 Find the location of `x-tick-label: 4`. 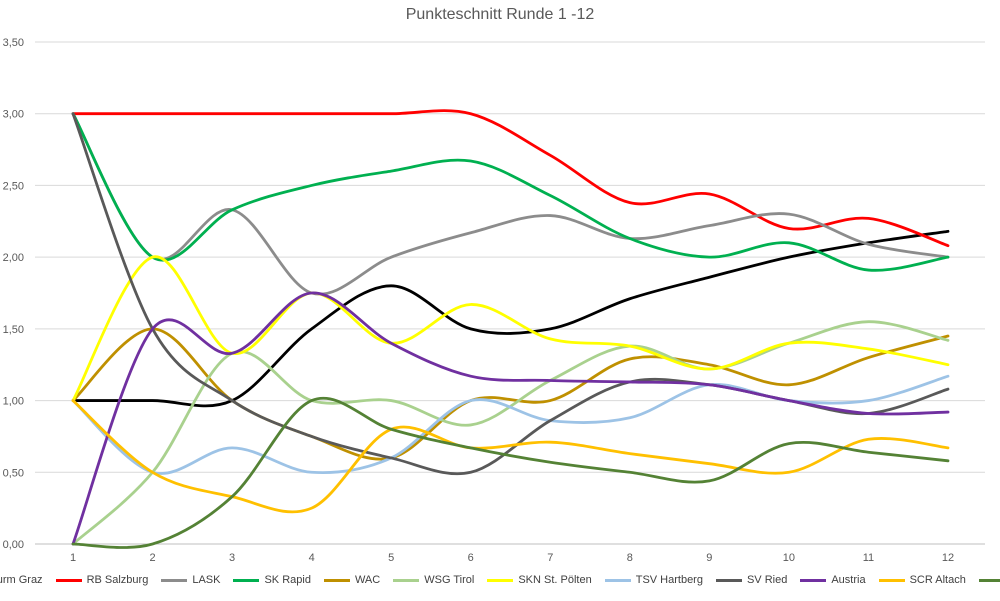

x-tick-label: 4 is located at coordinates (312, 558).